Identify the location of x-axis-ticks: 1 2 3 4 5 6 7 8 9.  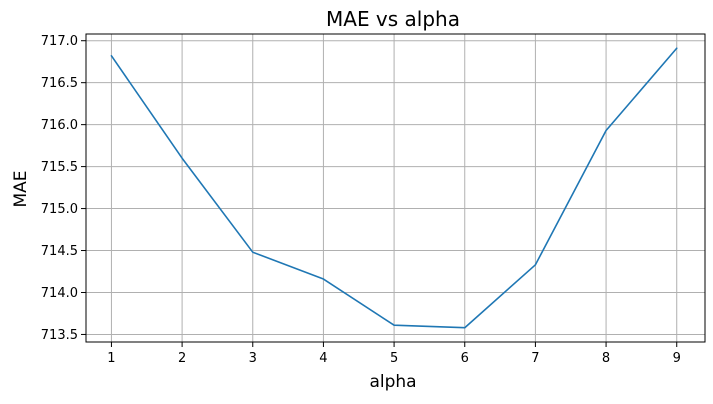
(394, 354).